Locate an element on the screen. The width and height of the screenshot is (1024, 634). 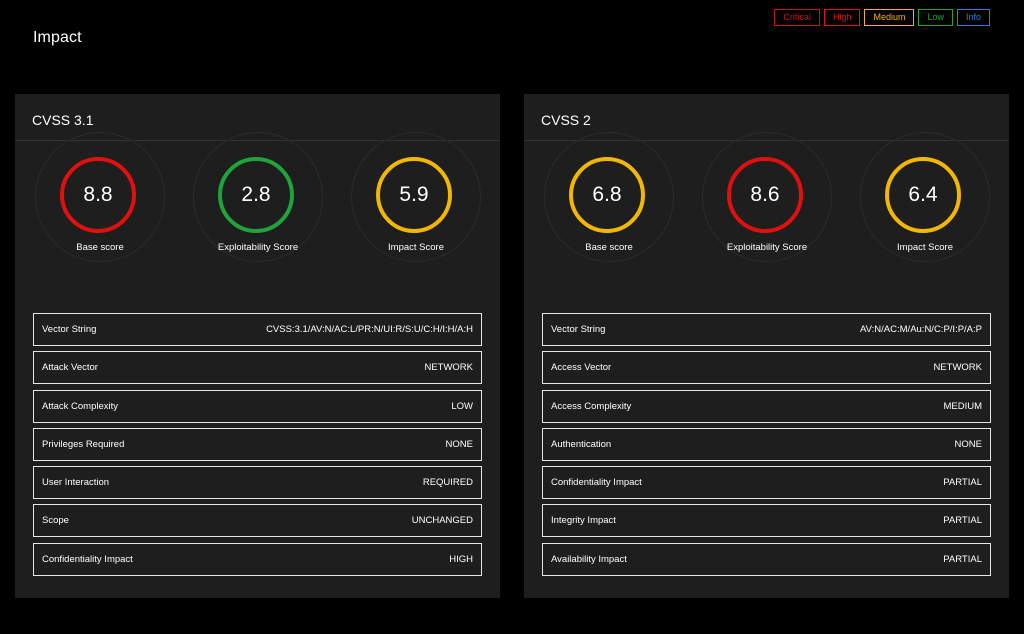
metric-key: Availability Impact is located at coordinates (589, 559).